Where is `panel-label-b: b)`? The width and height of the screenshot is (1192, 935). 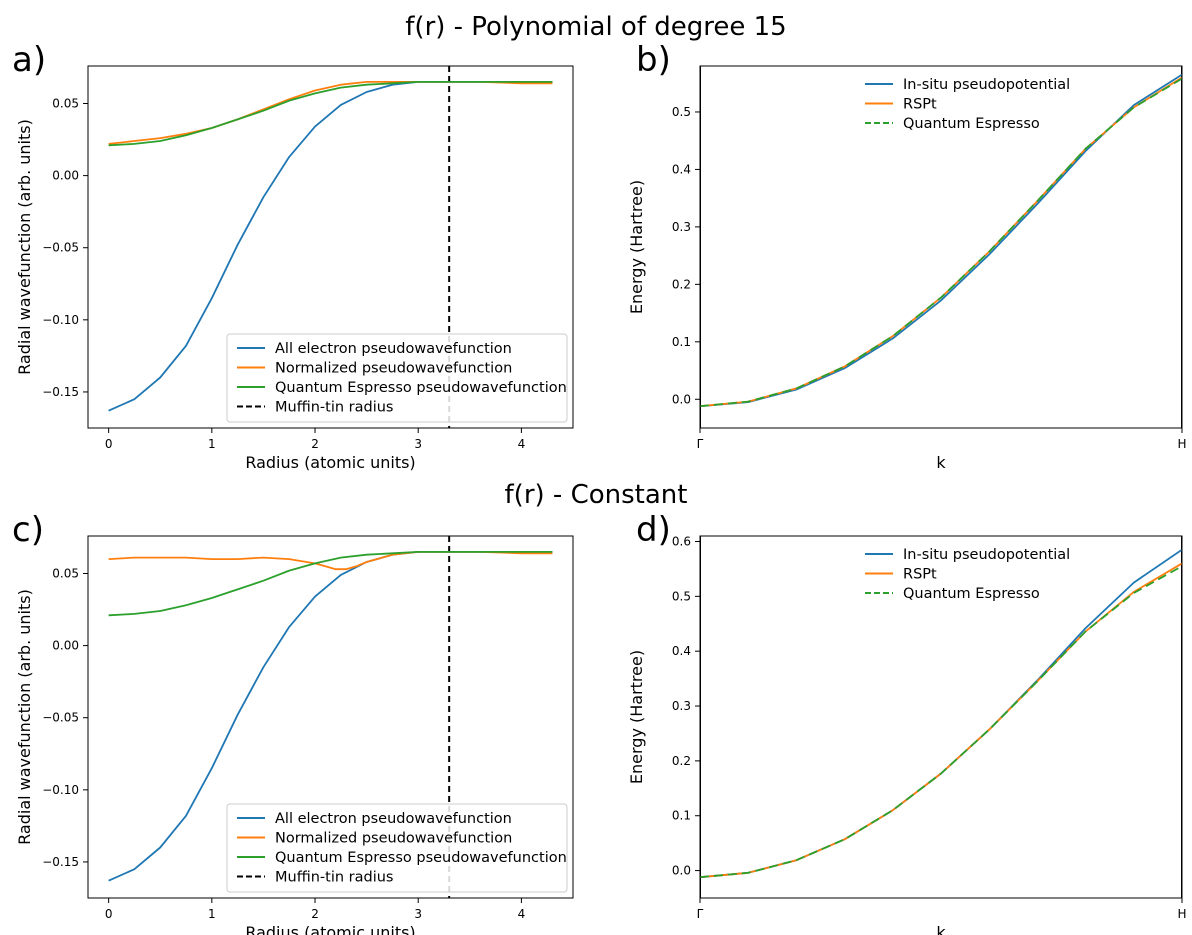
panel-label-b: b) is located at coordinates (653, 60).